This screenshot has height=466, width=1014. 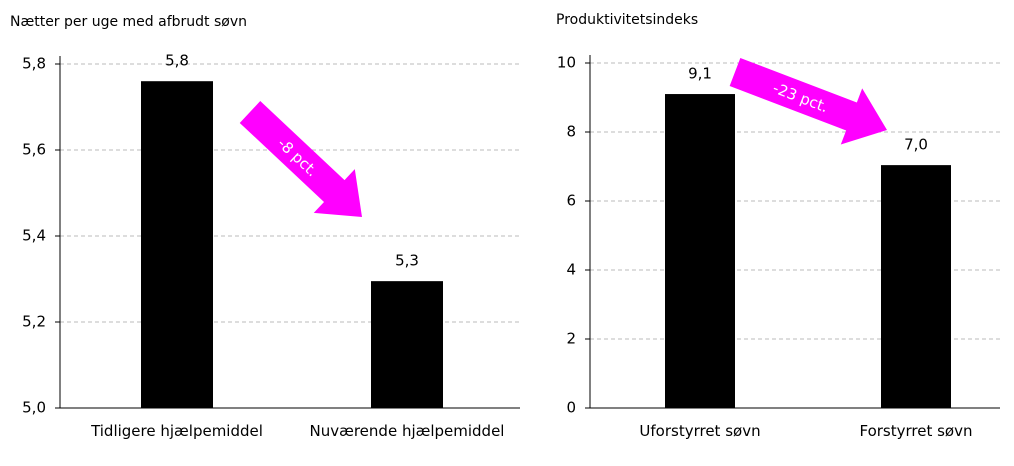 I want to click on x-tick-label-text: Forstyrret søvn, so click(x=916, y=431).